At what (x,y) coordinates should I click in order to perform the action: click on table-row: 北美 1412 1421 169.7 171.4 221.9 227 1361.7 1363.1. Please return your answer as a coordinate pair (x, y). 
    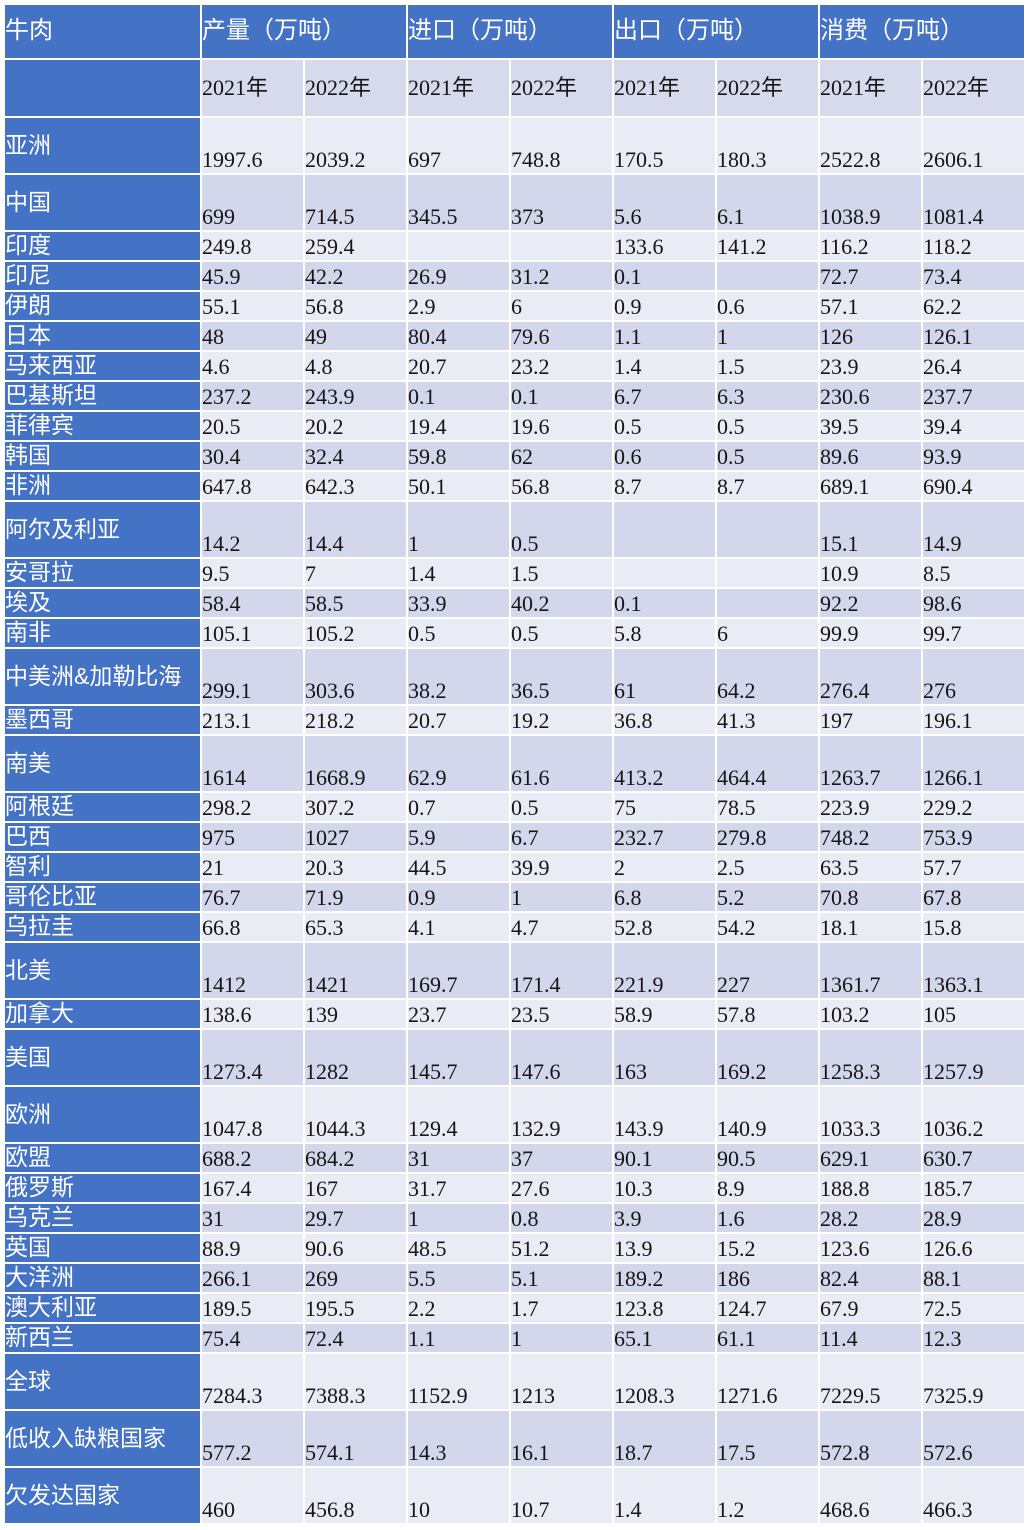
    Looking at the image, I should click on (514, 970).